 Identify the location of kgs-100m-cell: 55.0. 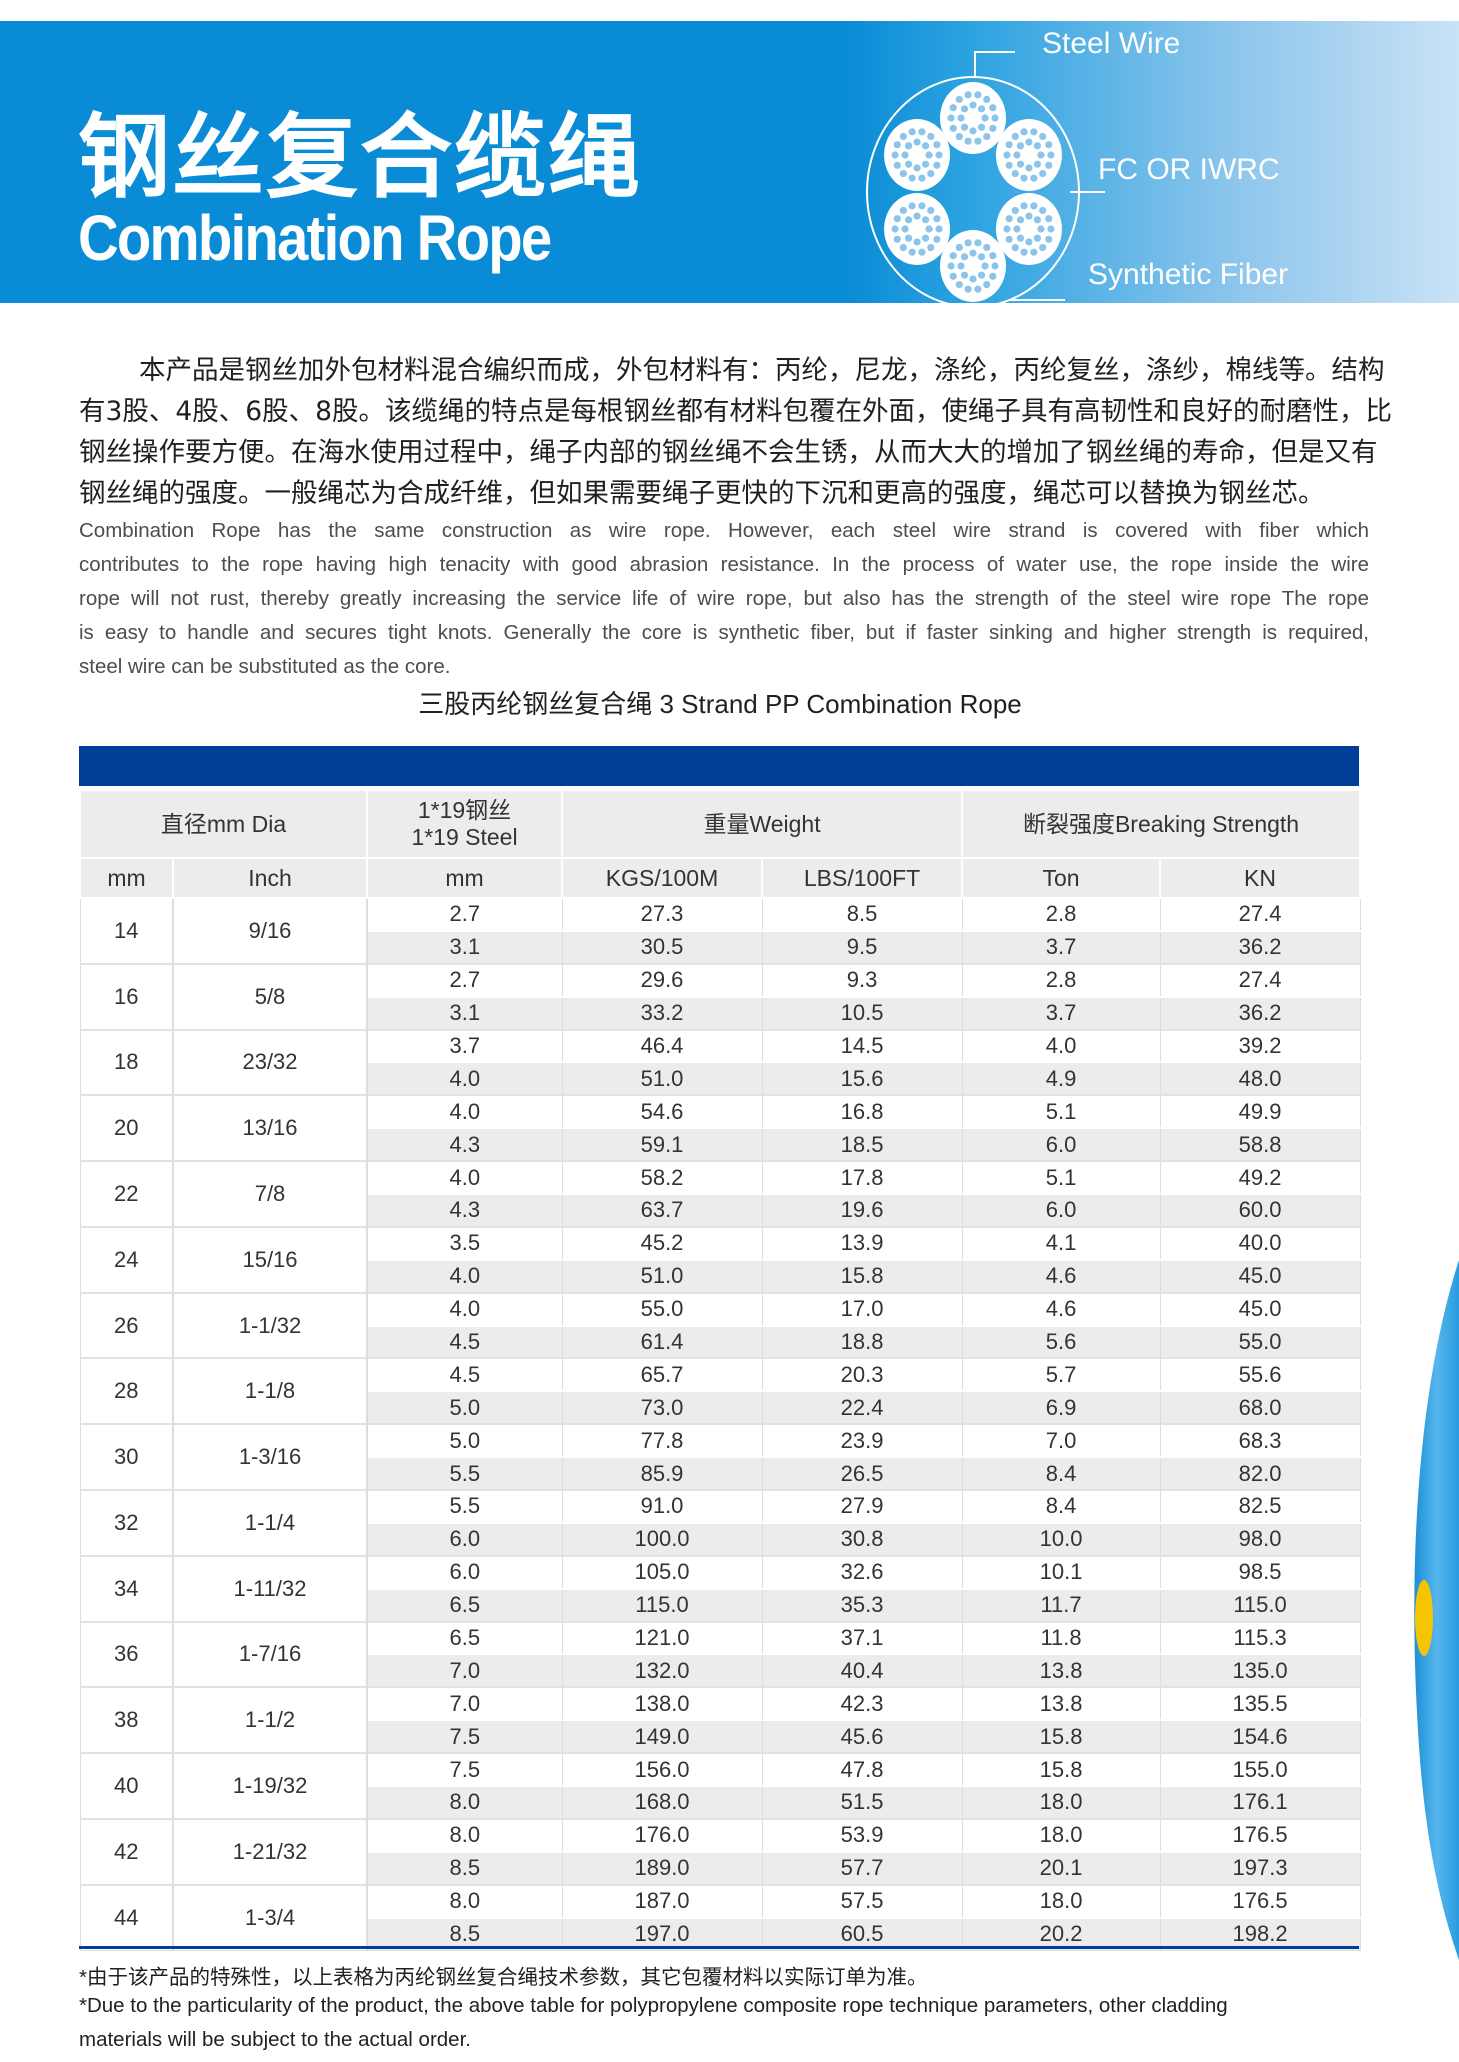
(662, 1309).